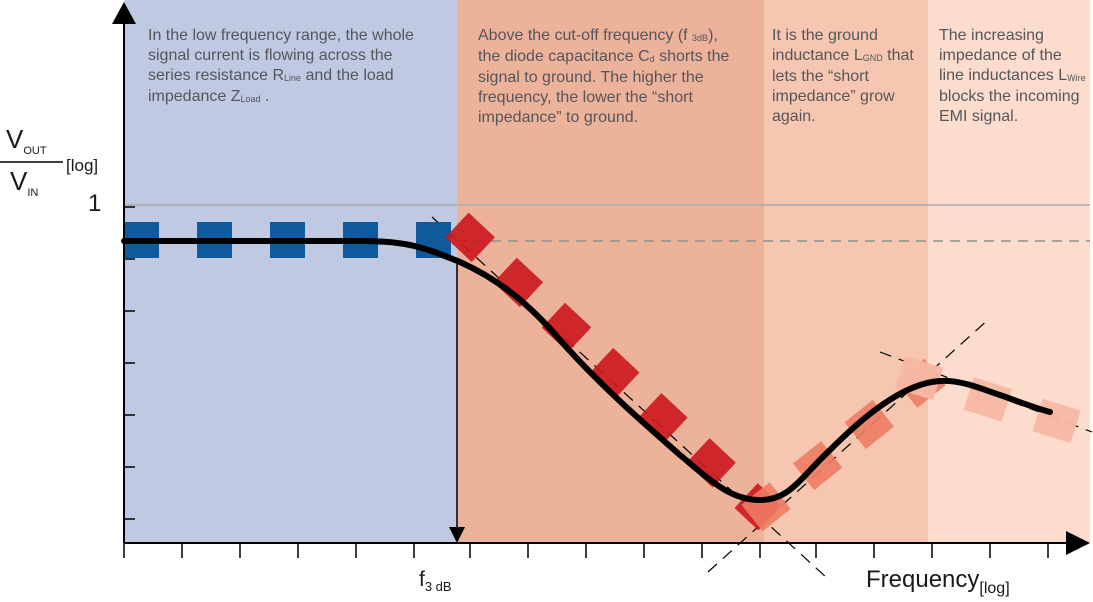 This screenshot has height=602, width=1093. Describe the element at coordinates (95, 203) in the screenshot. I see `y-tick-one-label: 1` at that location.